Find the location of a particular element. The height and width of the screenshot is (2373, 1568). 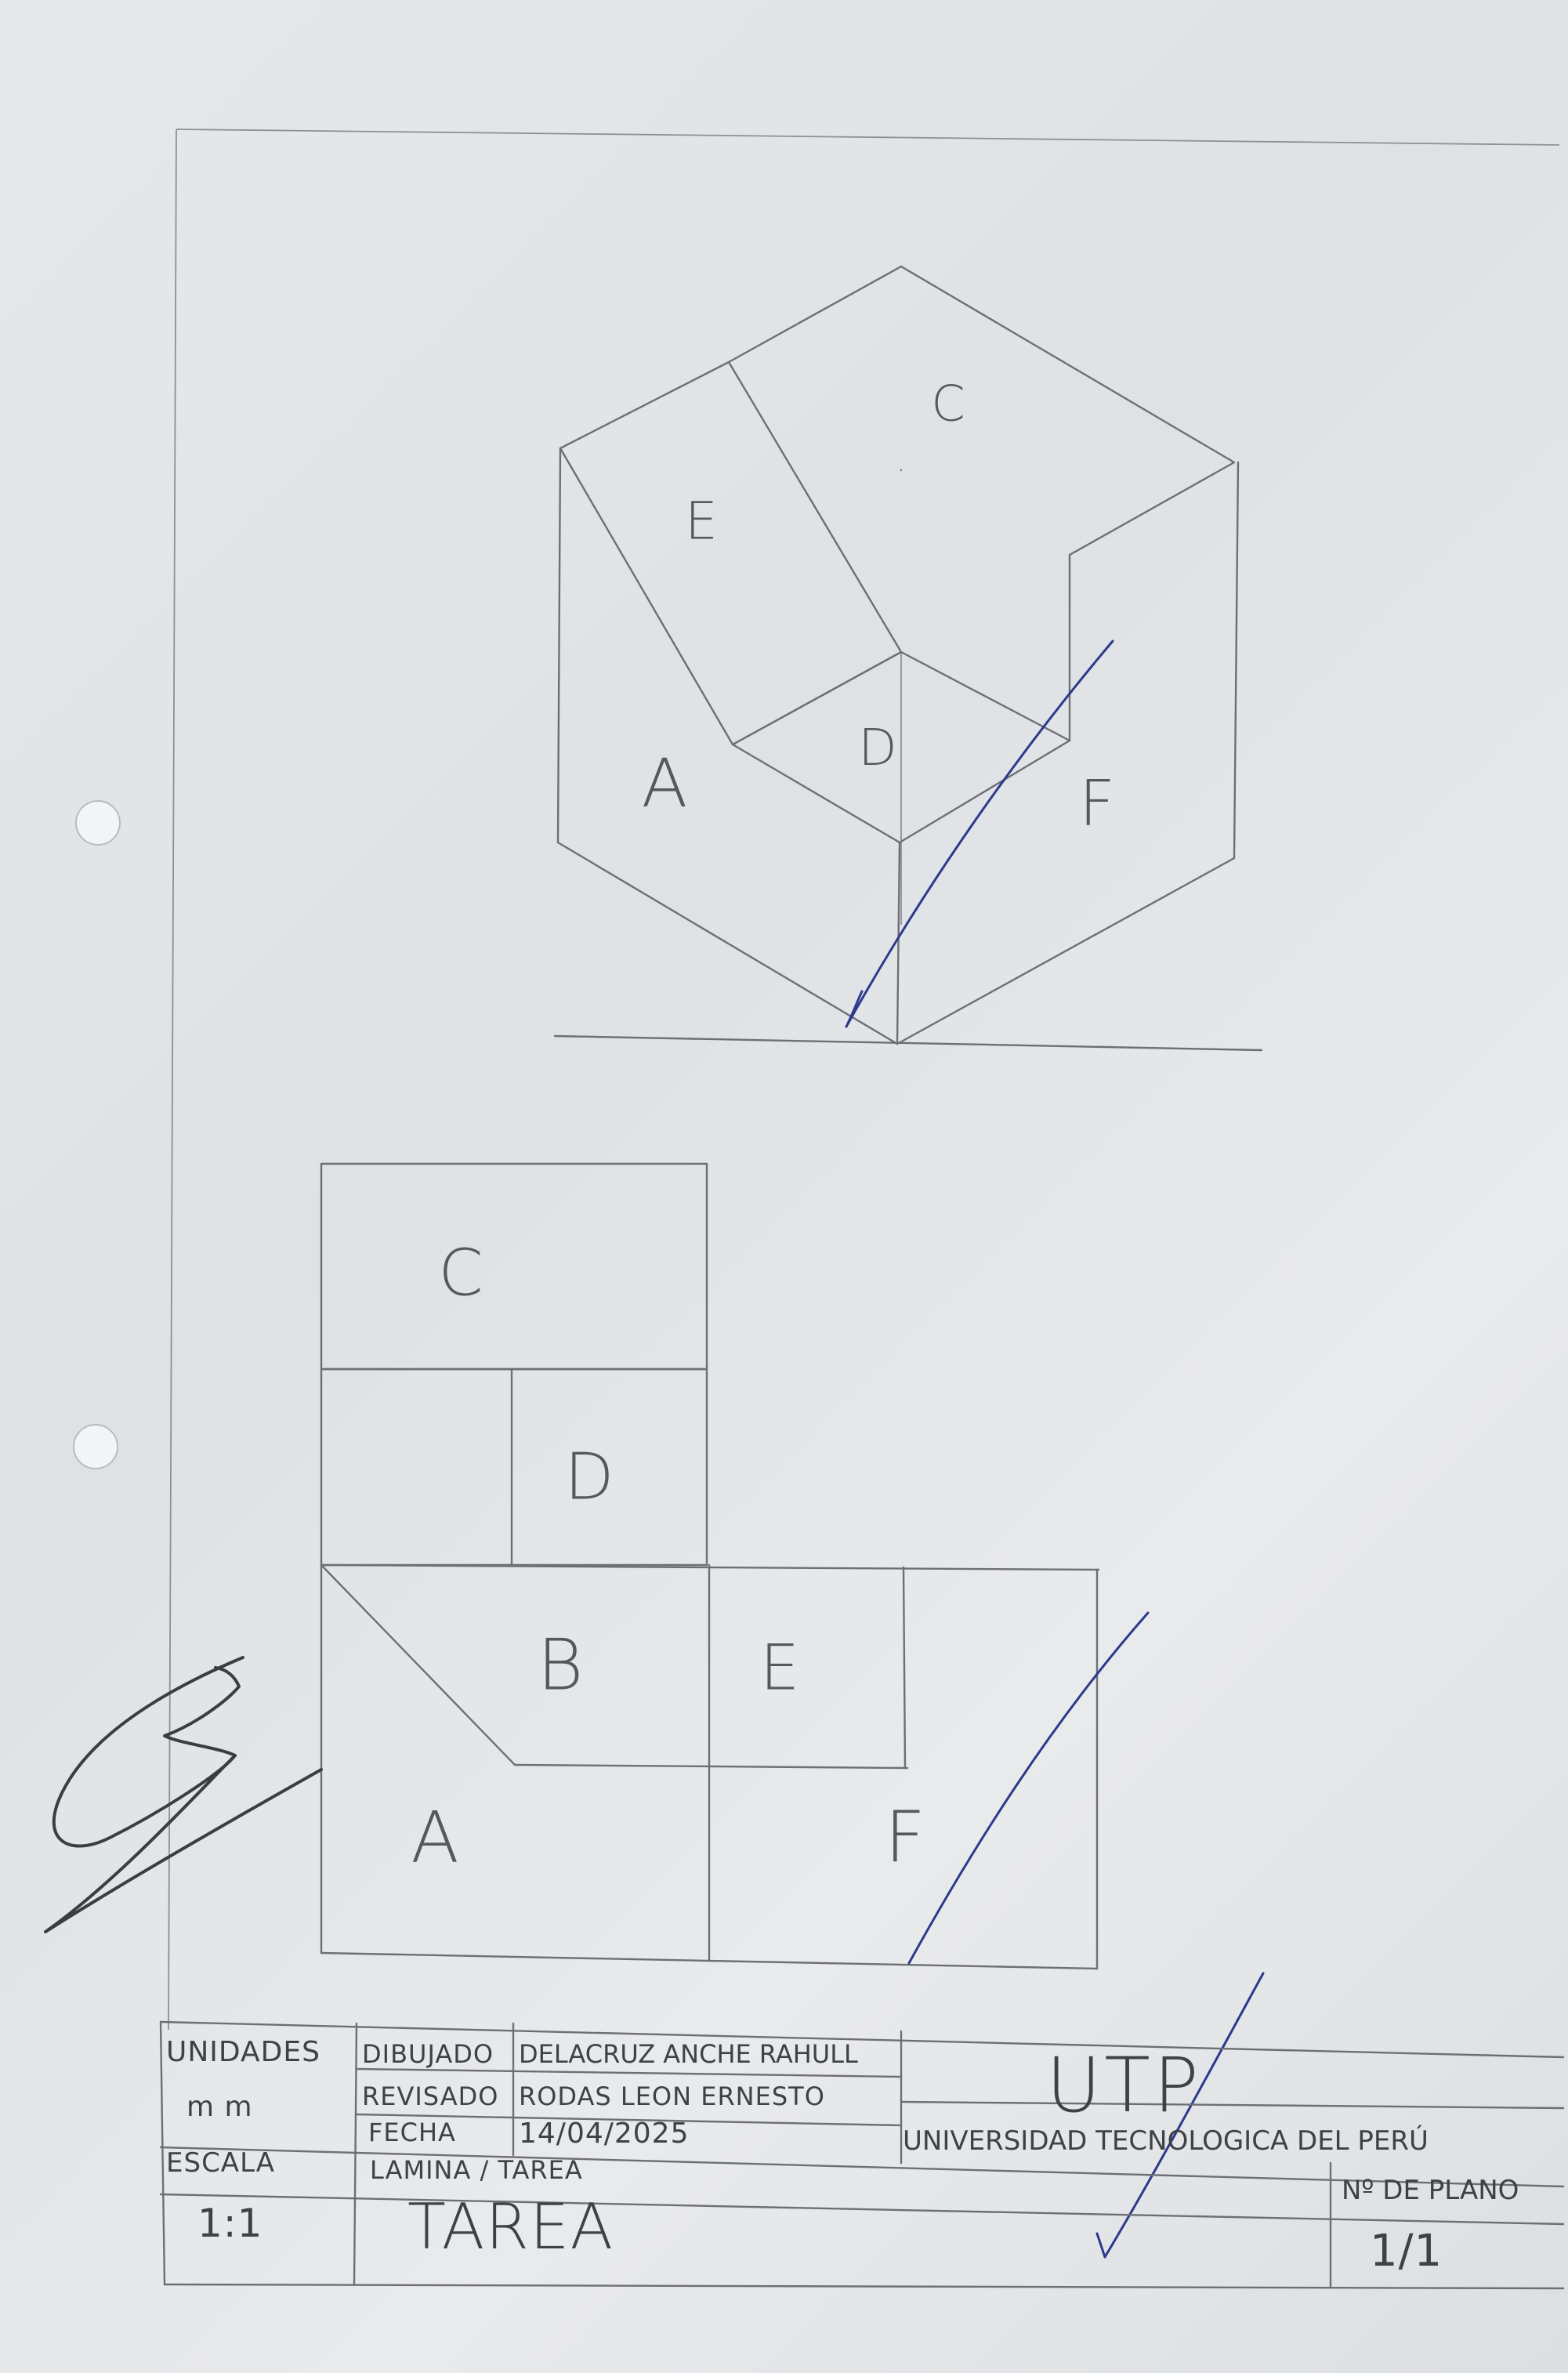

dibujado-value: DELACRUZ ANCHE RAHULL is located at coordinates (689, 2054).